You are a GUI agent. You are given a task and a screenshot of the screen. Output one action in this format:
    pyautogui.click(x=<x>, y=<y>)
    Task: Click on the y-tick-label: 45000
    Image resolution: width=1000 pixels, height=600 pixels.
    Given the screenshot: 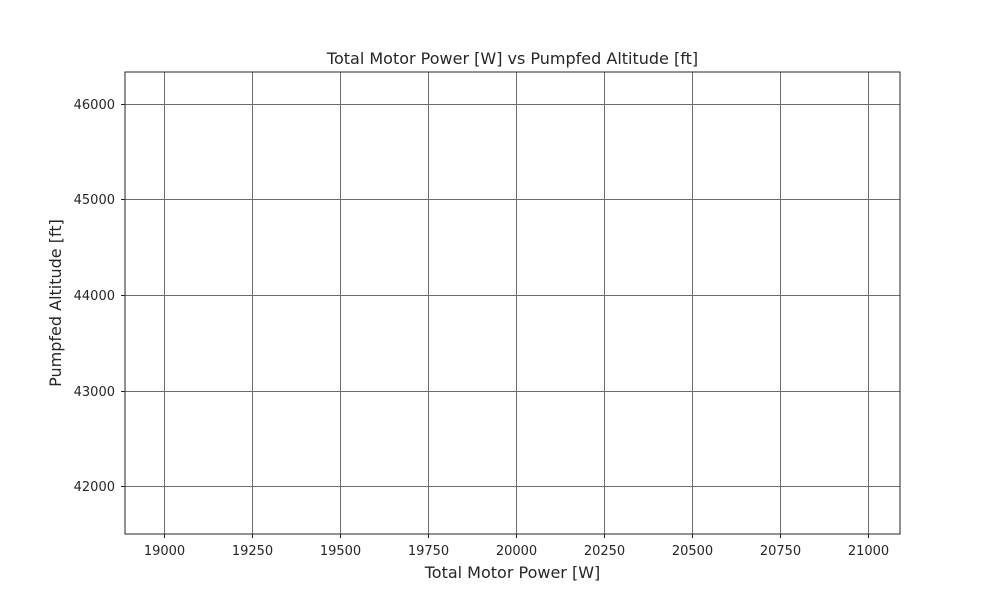 What is the action you would take?
    pyautogui.click(x=94, y=200)
    